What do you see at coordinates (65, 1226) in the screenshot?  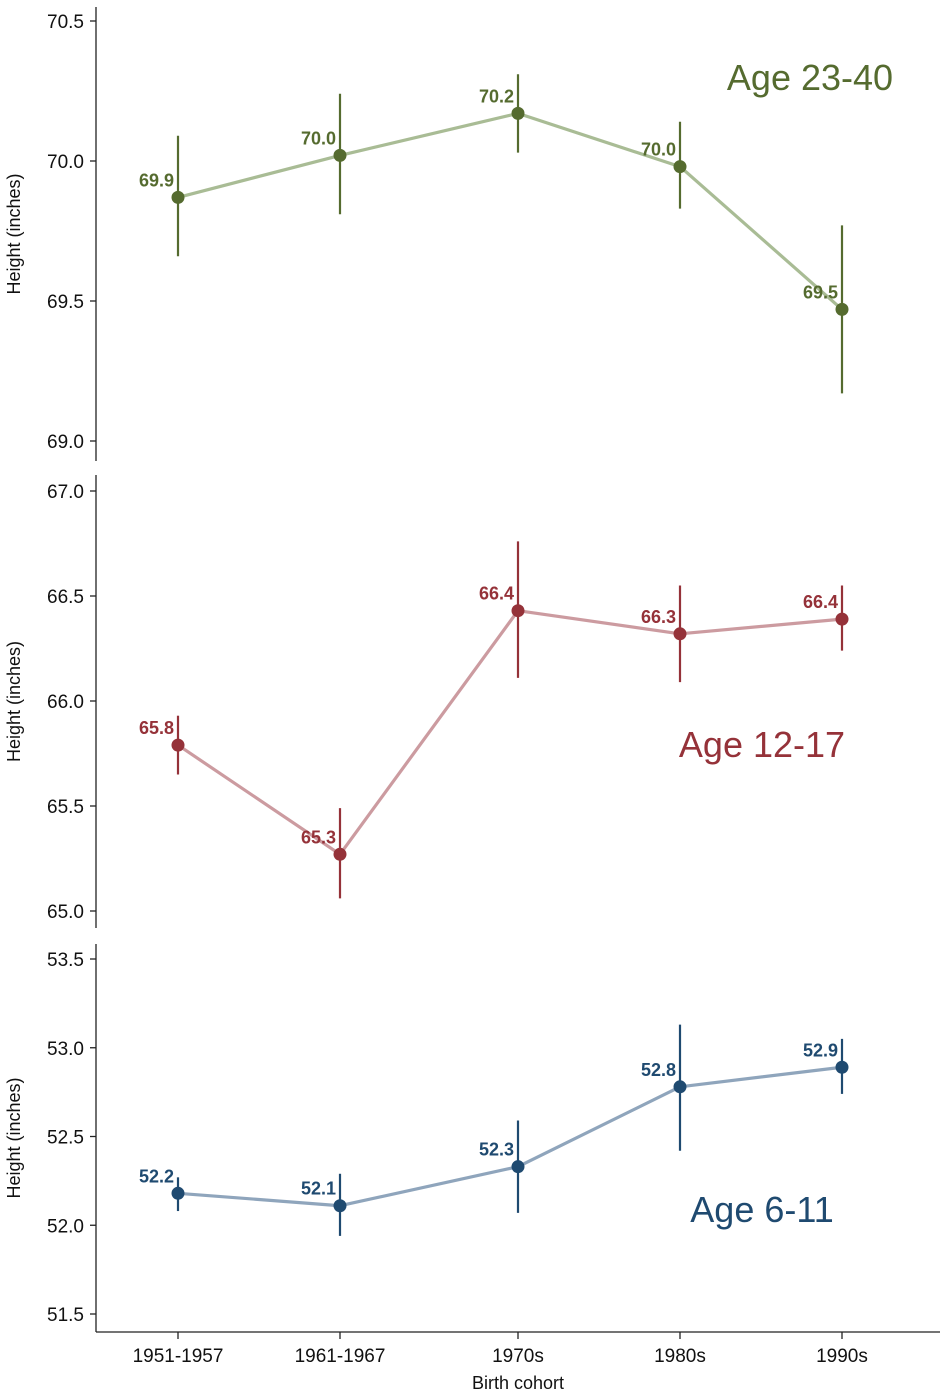 I see `y-tick-label: 52.0` at bounding box center [65, 1226].